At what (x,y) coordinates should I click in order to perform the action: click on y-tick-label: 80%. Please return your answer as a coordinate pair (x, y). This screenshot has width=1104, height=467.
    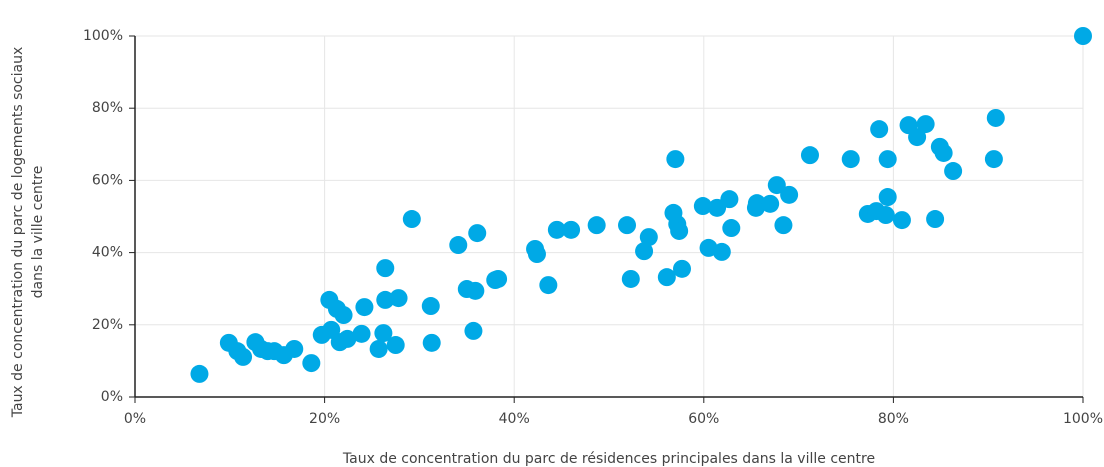
    Looking at the image, I should click on (107, 108).